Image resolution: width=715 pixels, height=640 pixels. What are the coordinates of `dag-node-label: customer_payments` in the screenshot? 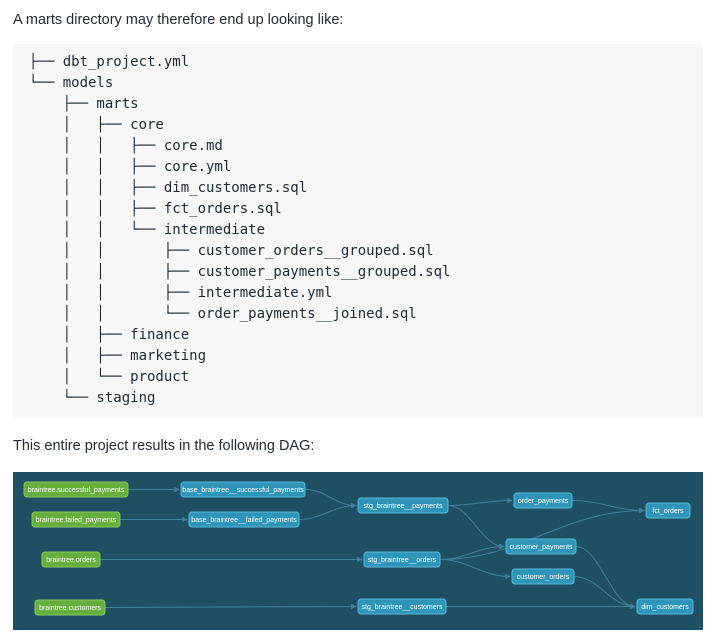 It's located at (541, 547).